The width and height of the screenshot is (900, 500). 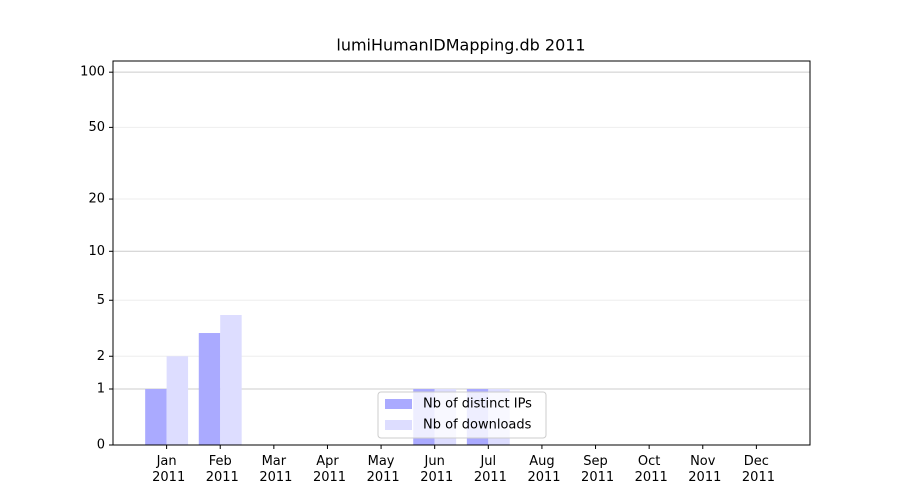 What do you see at coordinates (380, 469) in the screenshot?
I see `x-tick-label: May 2011` at bounding box center [380, 469].